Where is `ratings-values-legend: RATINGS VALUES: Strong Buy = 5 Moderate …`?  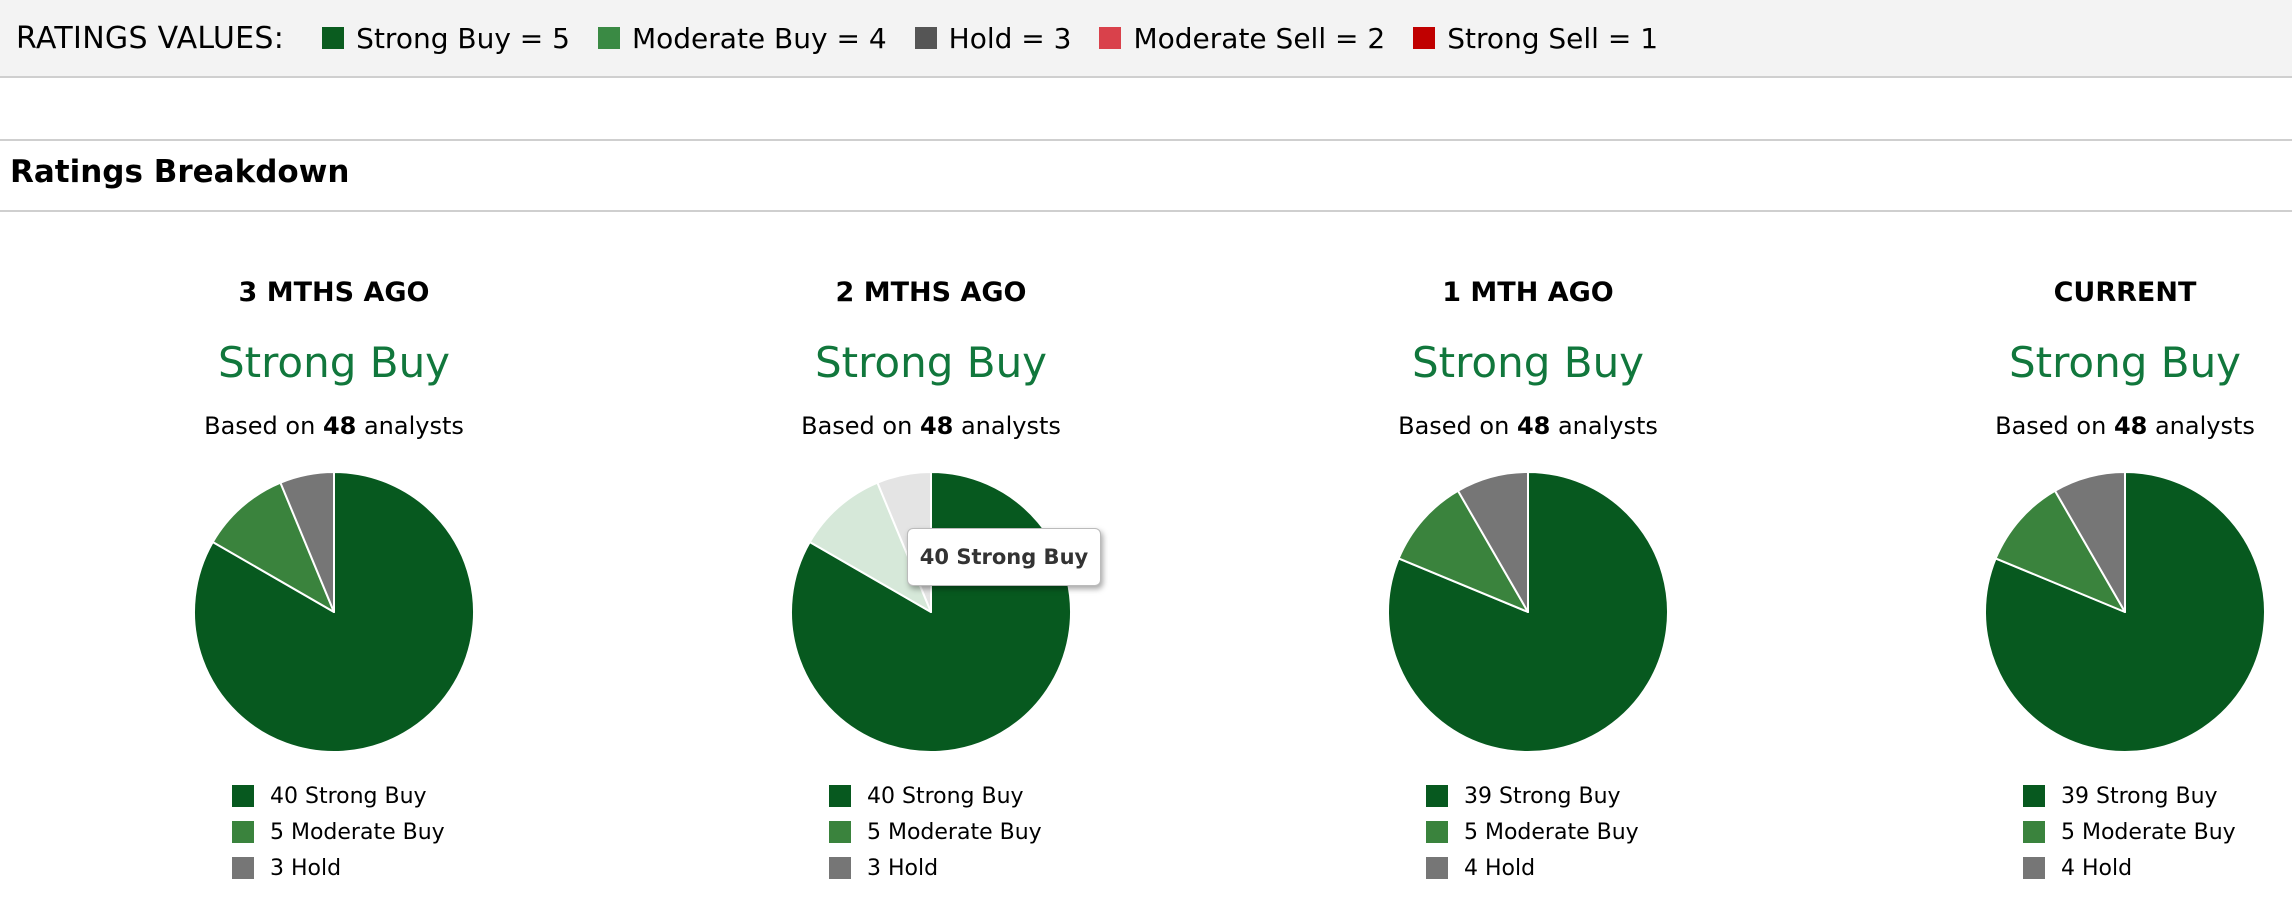 ratings-values-legend: RATINGS VALUES: Strong Buy = 5 Moderate … is located at coordinates (1146, 39).